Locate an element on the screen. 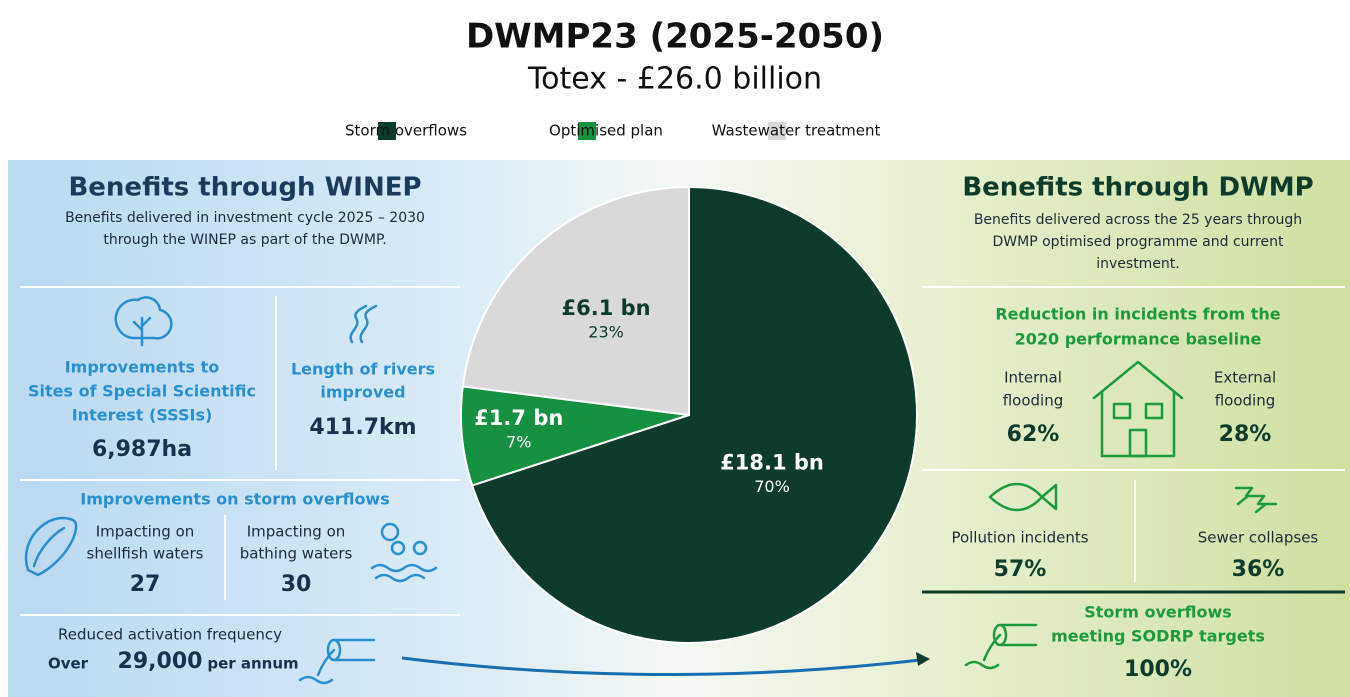 This screenshot has height=697, width=1350. legend-label: Wastewater treatment is located at coordinates (796, 131).